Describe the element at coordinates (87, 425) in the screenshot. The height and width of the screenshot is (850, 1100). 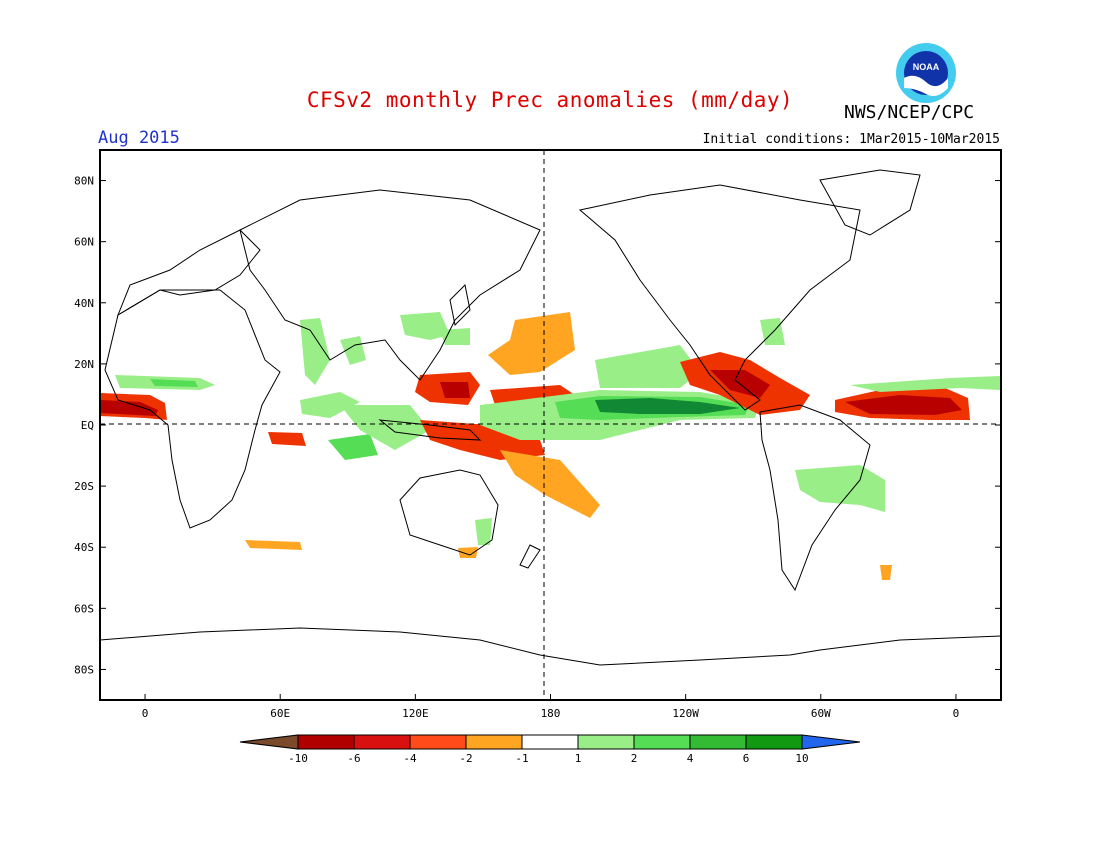
I see `lat-tick-label: EQ` at that location.